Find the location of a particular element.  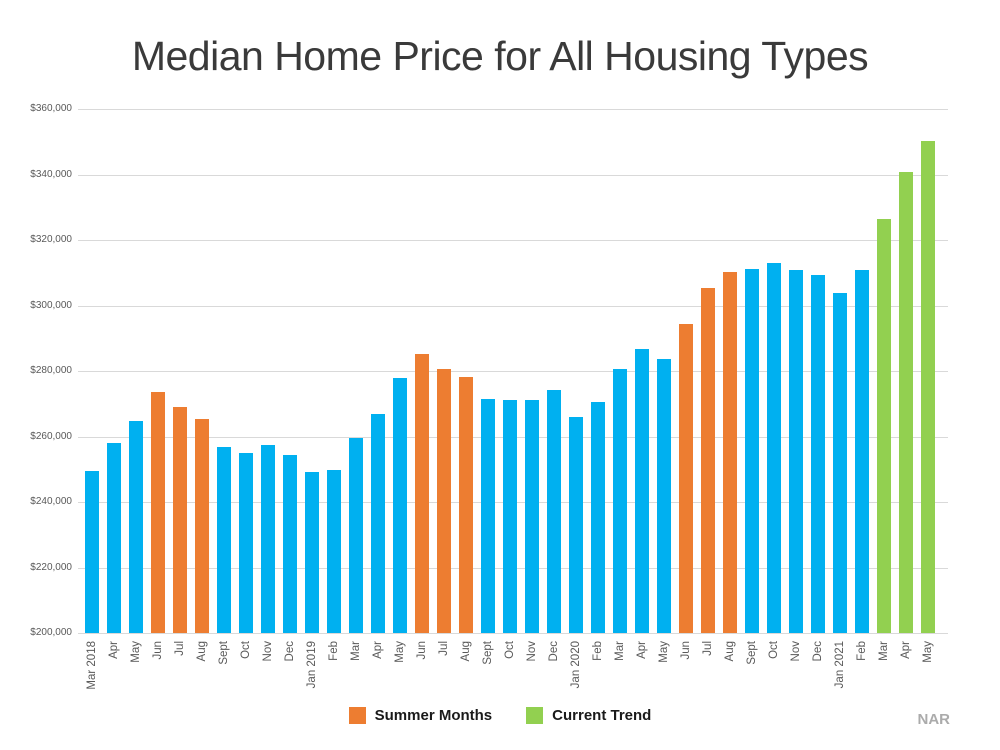

bar-jan-2021 is located at coordinates (840, 463).